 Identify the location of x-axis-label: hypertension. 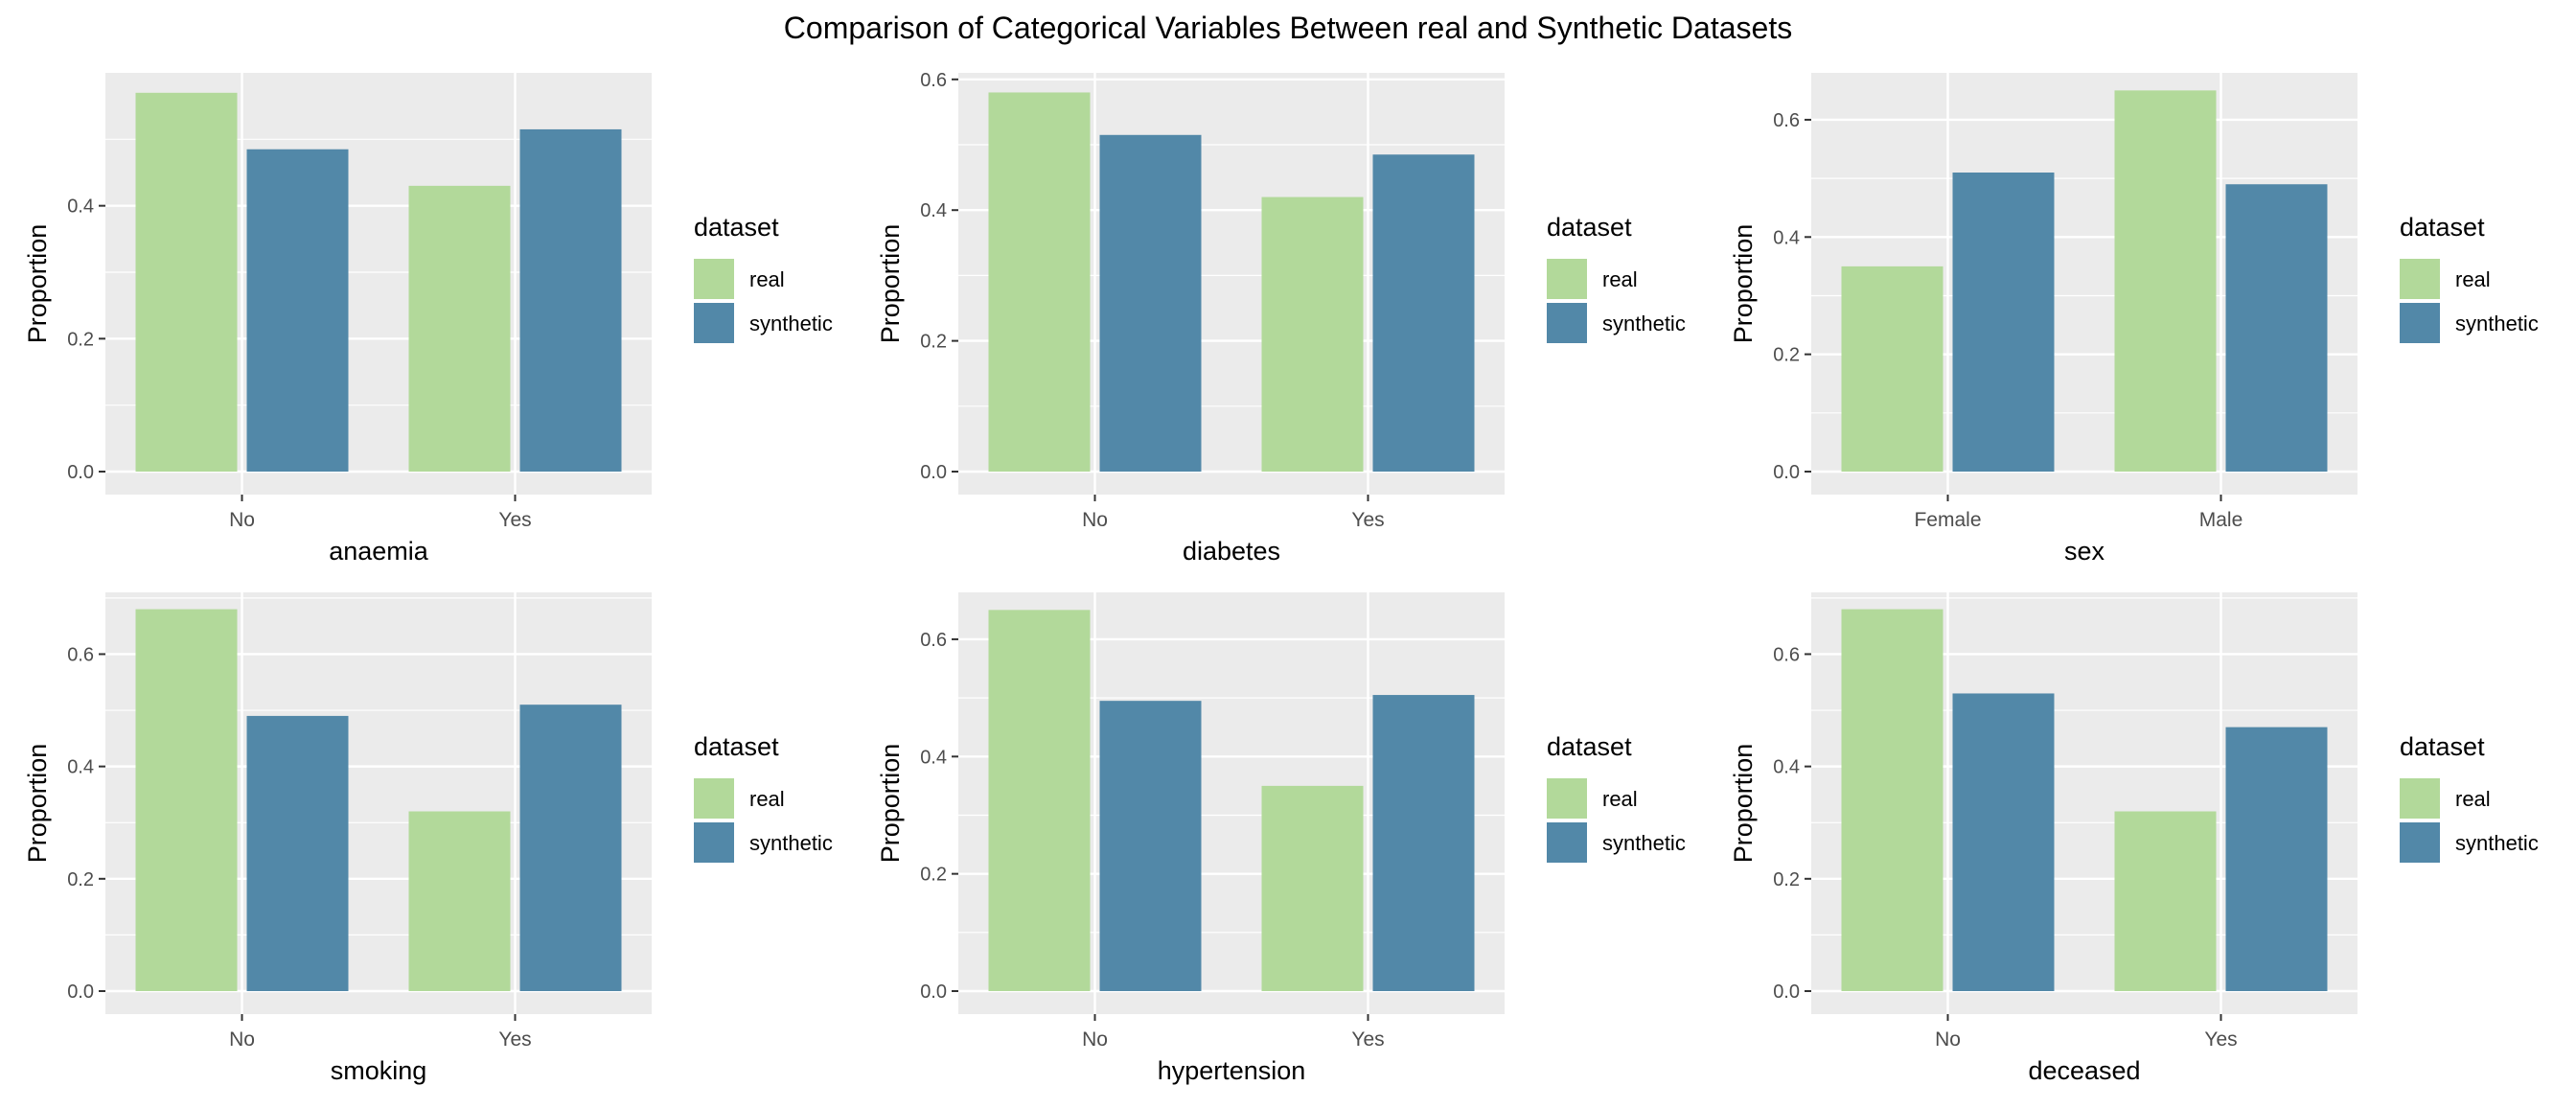
(1232, 1071).